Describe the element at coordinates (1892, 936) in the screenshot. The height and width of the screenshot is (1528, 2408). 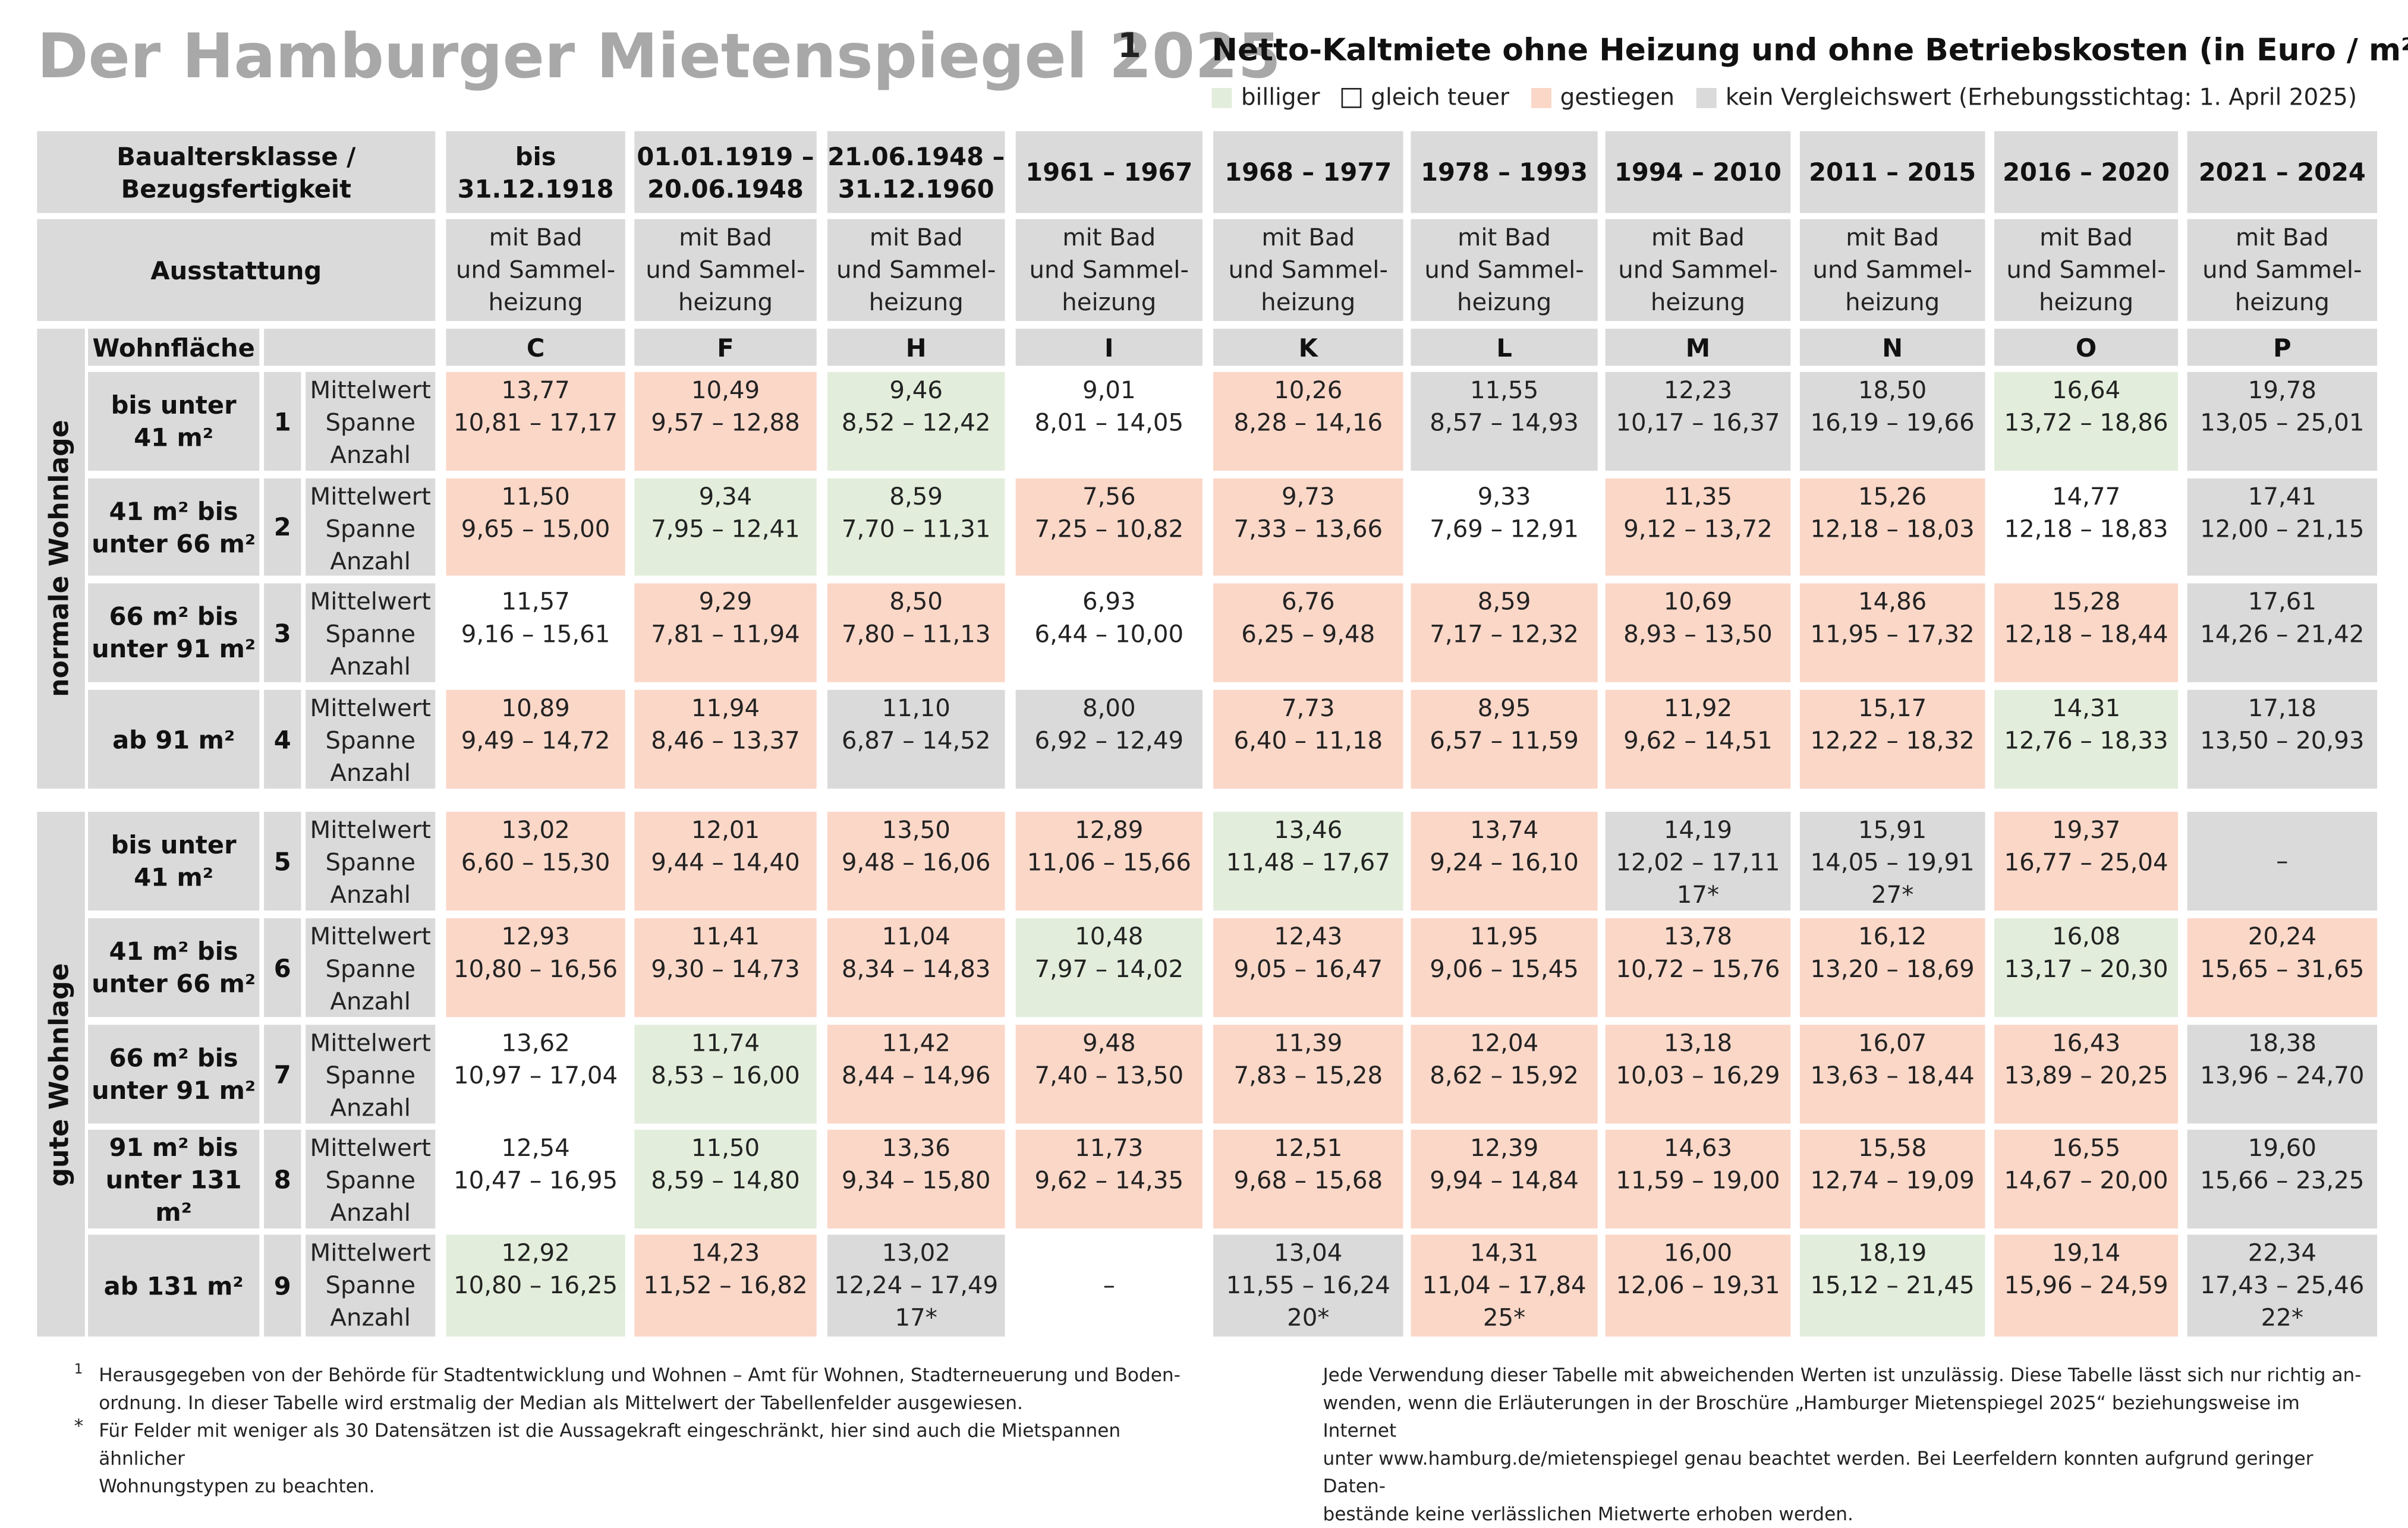
I see `cell-mean: 16,12` at that location.